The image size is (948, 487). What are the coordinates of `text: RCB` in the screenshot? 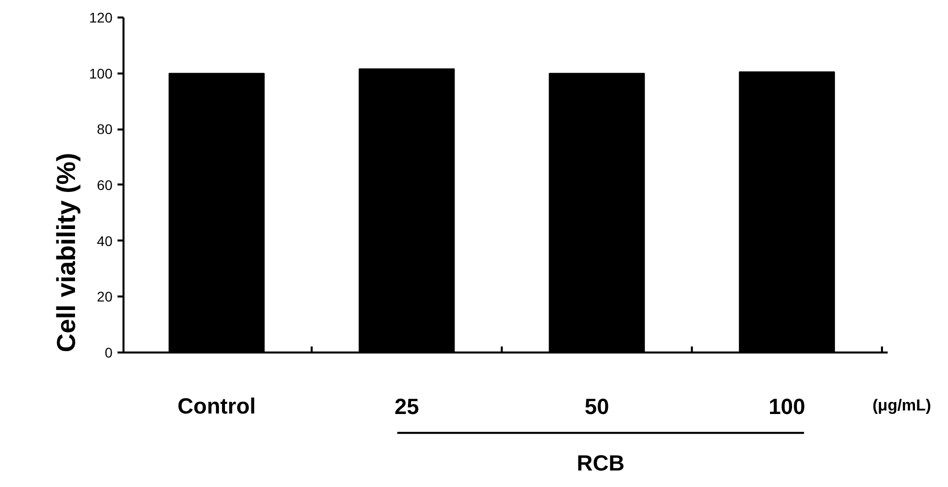 It's located at (600, 463).